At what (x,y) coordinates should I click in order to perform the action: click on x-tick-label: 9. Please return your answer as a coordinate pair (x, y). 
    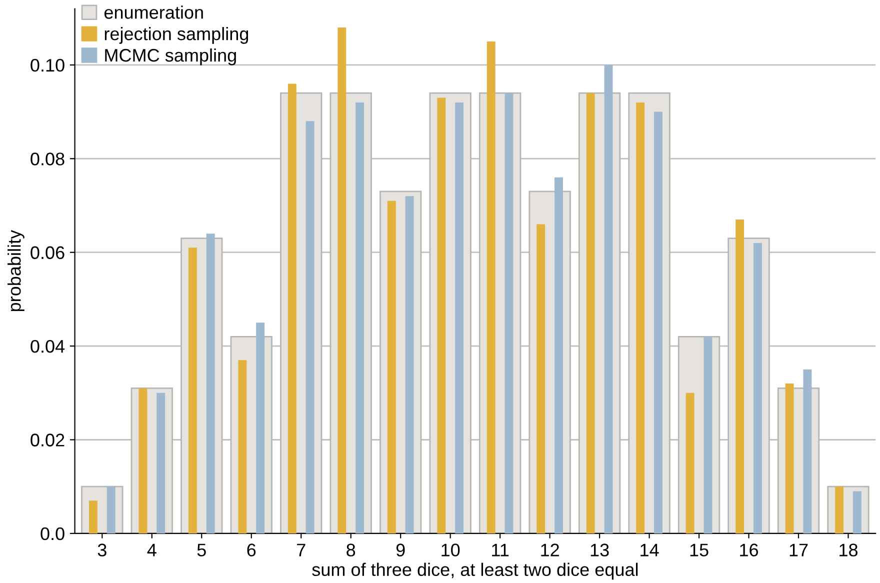
    Looking at the image, I should click on (400, 550).